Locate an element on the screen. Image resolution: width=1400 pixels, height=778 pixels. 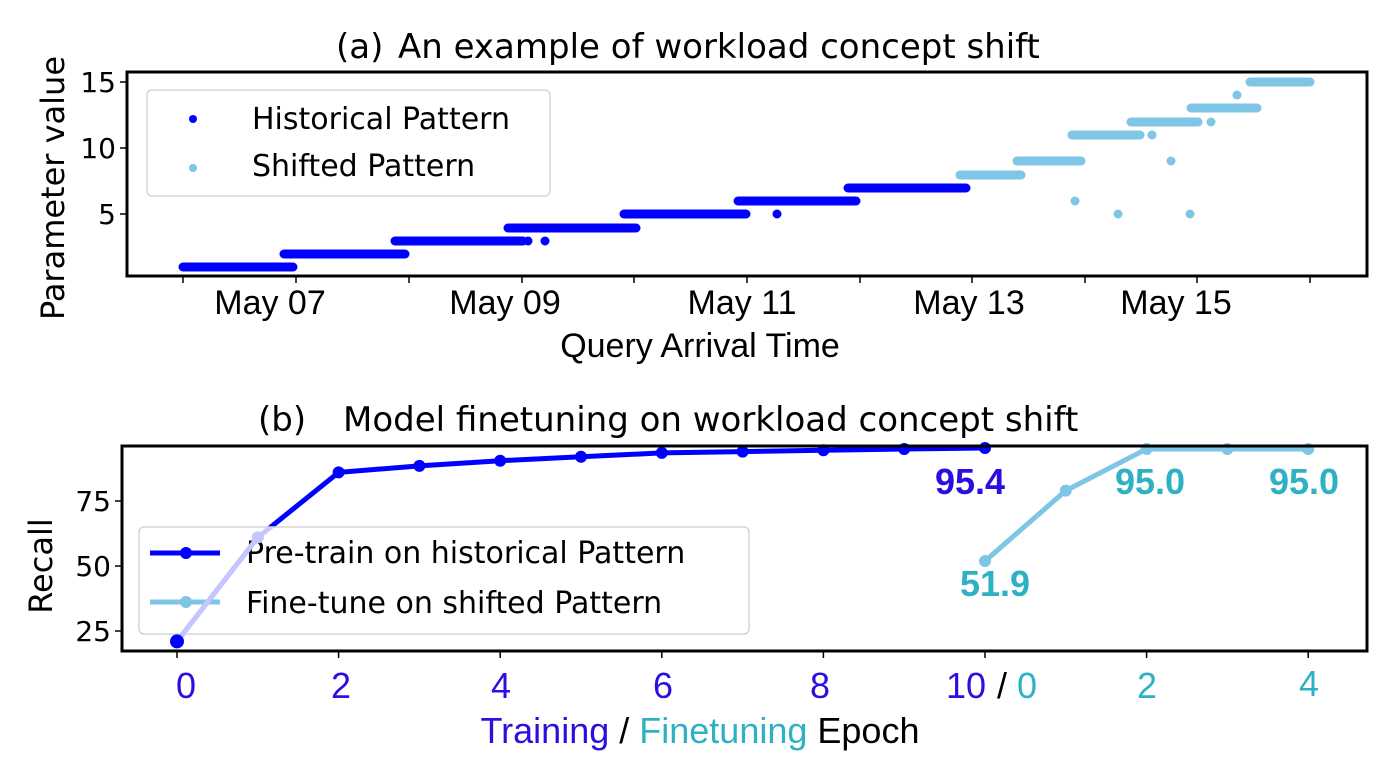
finetune-line-icon is located at coordinates (186, 602).